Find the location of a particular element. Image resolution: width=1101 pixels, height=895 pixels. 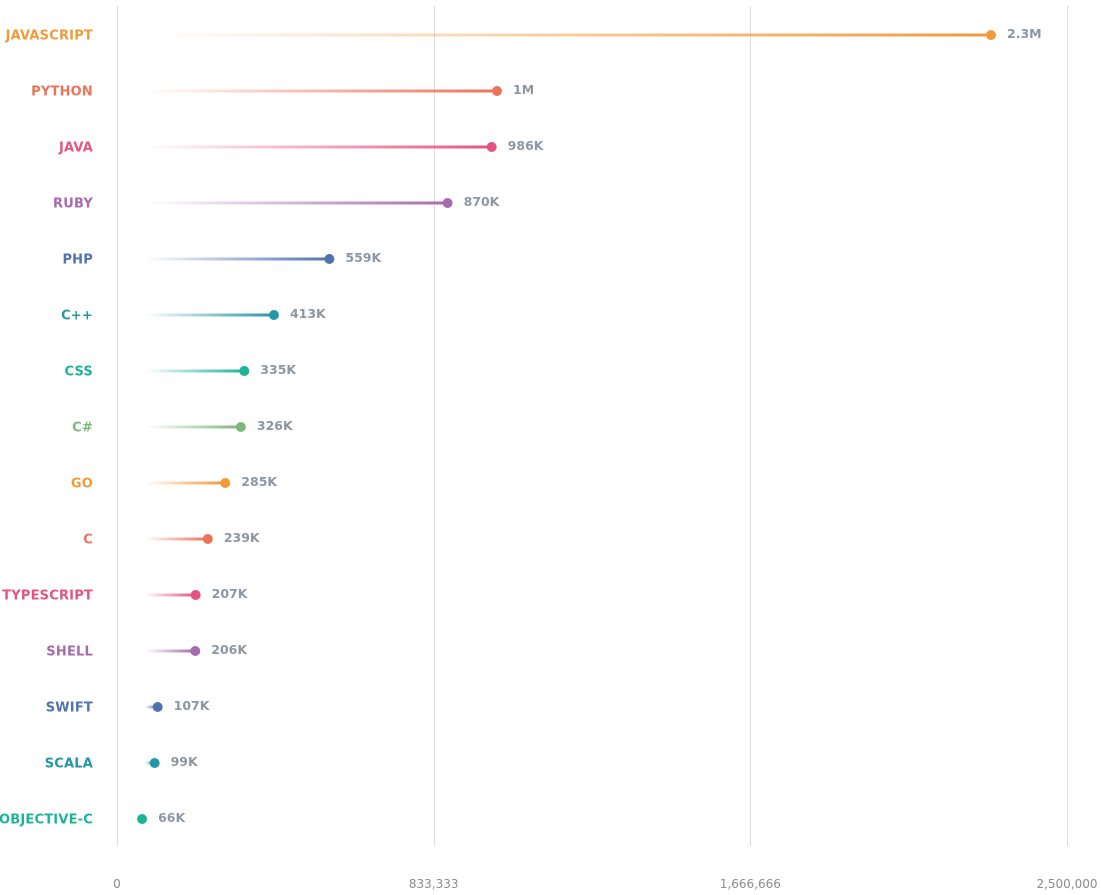

value-label: 413K is located at coordinates (308, 313).